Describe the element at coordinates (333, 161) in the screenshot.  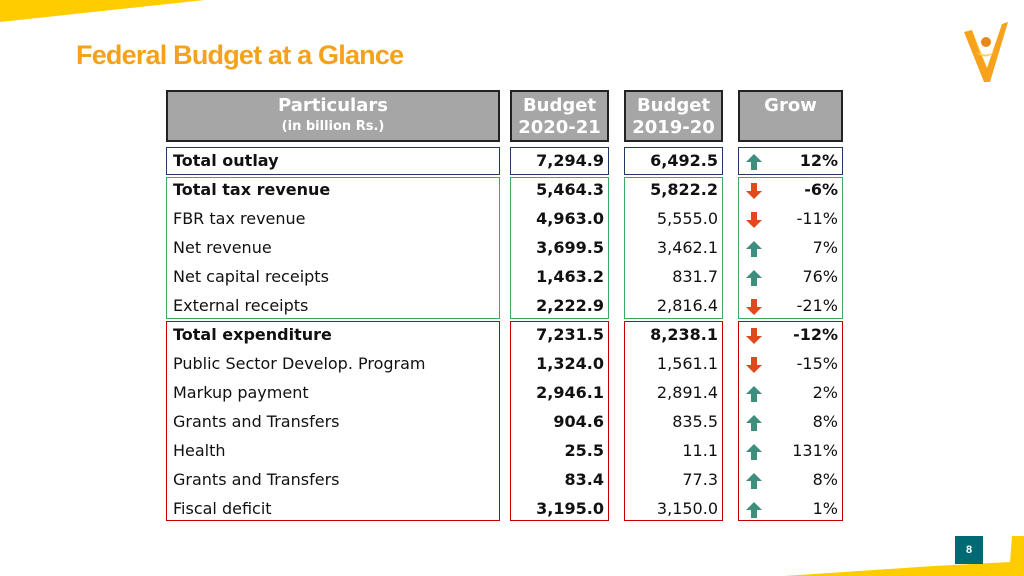
I see `group-box-outlay-particulars` at that location.